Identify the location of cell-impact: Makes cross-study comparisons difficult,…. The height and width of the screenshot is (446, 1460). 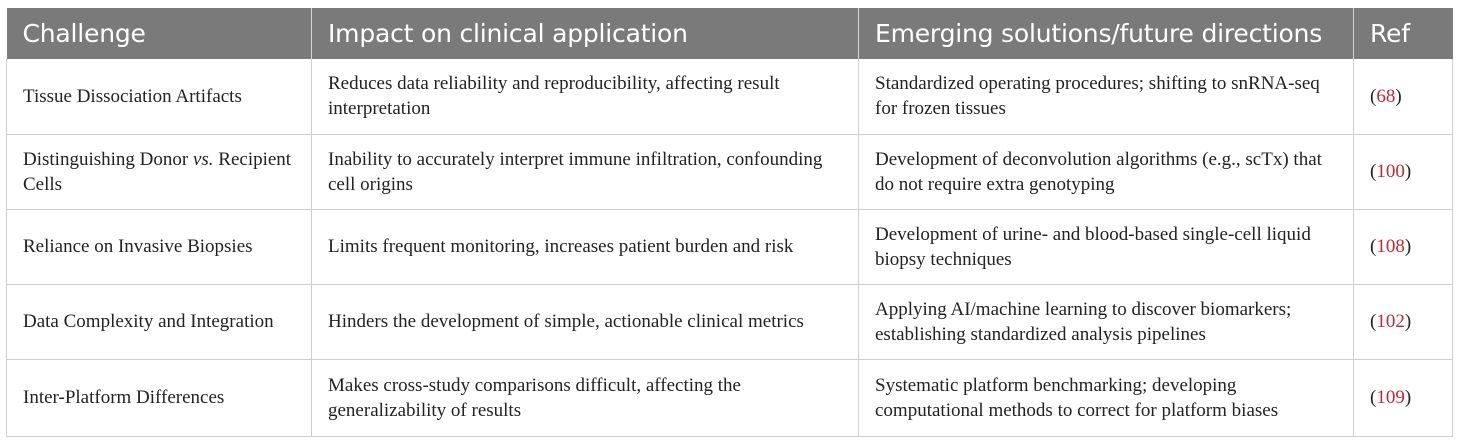
(585, 398).